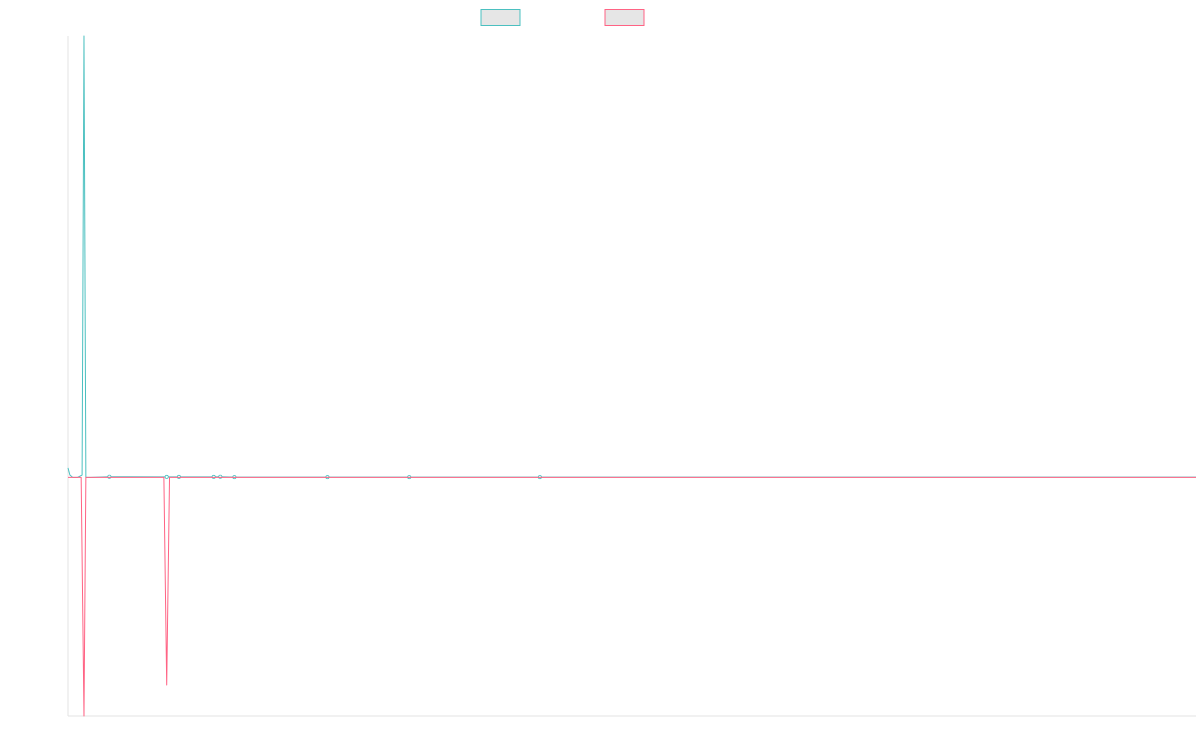 The height and width of the screenshot is (750, 1200). I want to click on legend, so click(562, 17).